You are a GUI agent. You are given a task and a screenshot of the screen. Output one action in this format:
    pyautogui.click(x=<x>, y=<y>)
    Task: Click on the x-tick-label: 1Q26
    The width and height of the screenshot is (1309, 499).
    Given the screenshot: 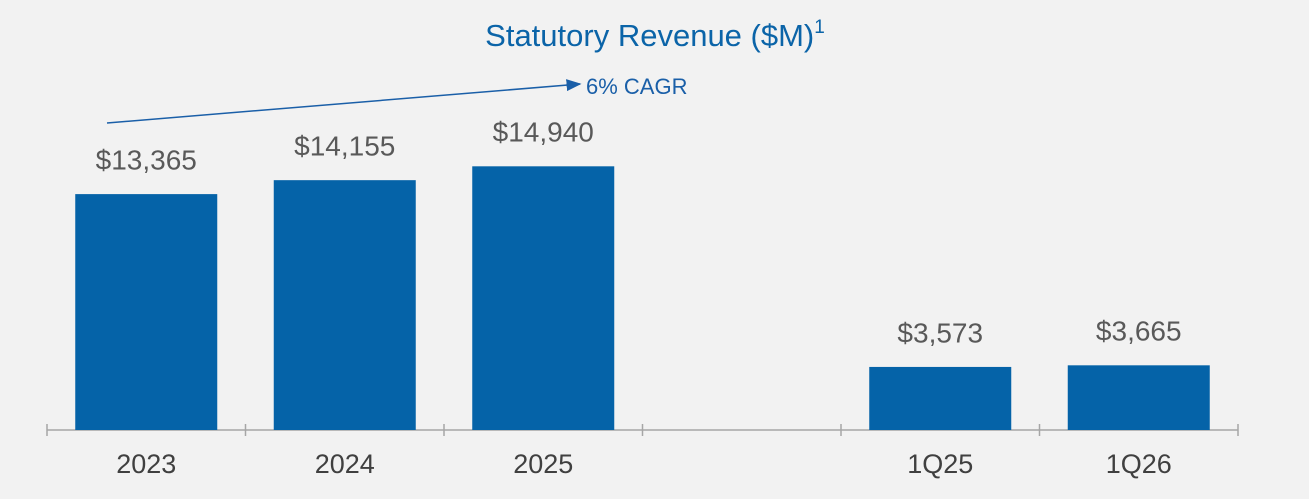 What is the action you would take?
    pyautogui.click(x=1139, y=464)
    